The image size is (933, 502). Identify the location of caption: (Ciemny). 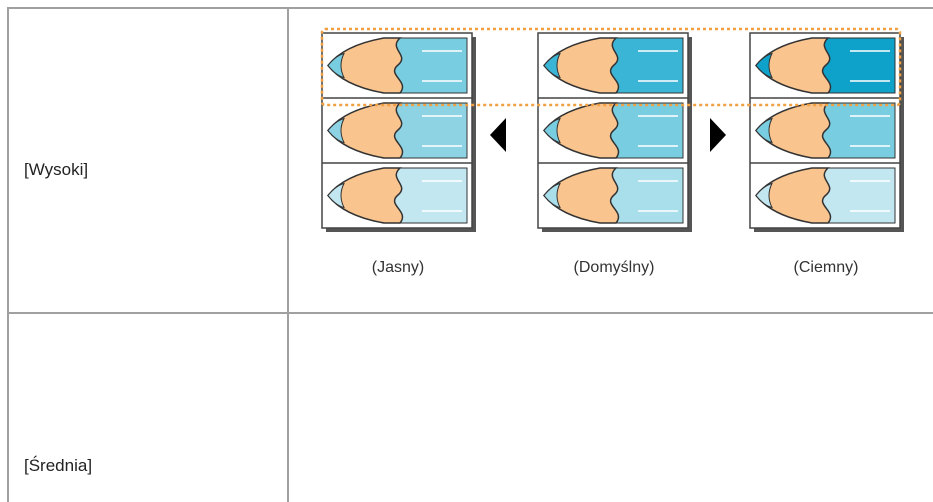
(826, 267).